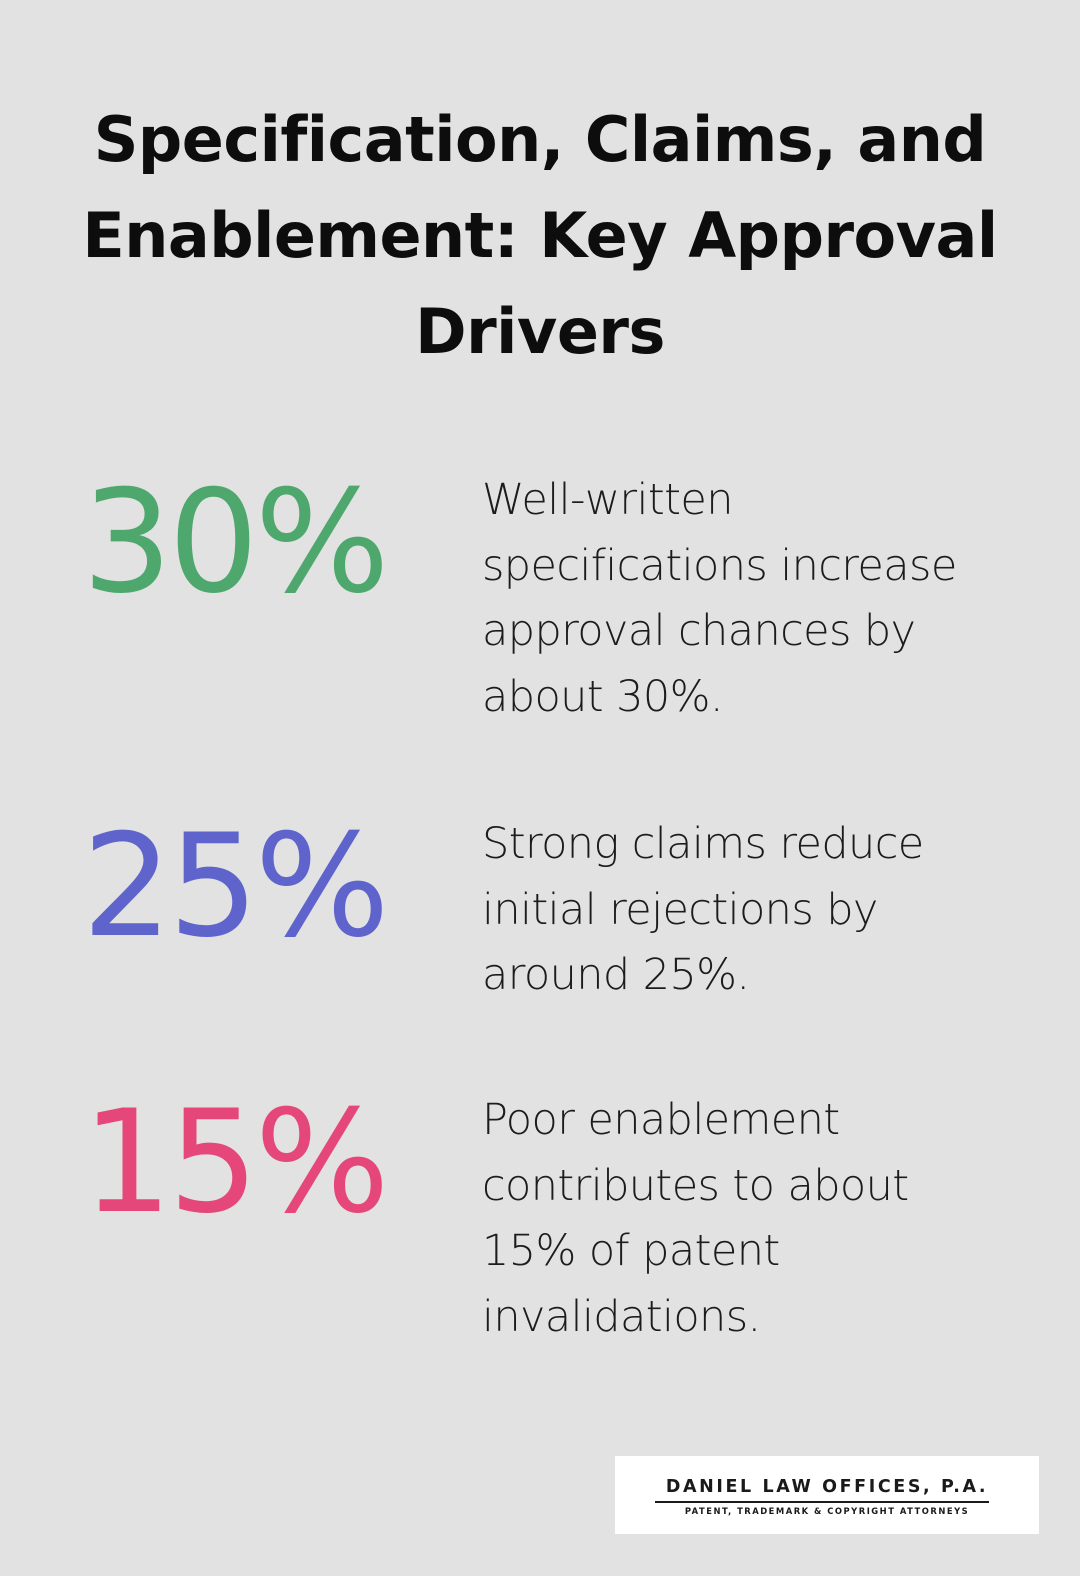 This screenshot has height=1576, width=1080. What do you see at coordinates (827, 1511) in the screenshot?
I see `firm-tagline: PATENT, TRADEMARK & COPYRIGHT ATTORNEYS` at bounding box center [827, 1511].